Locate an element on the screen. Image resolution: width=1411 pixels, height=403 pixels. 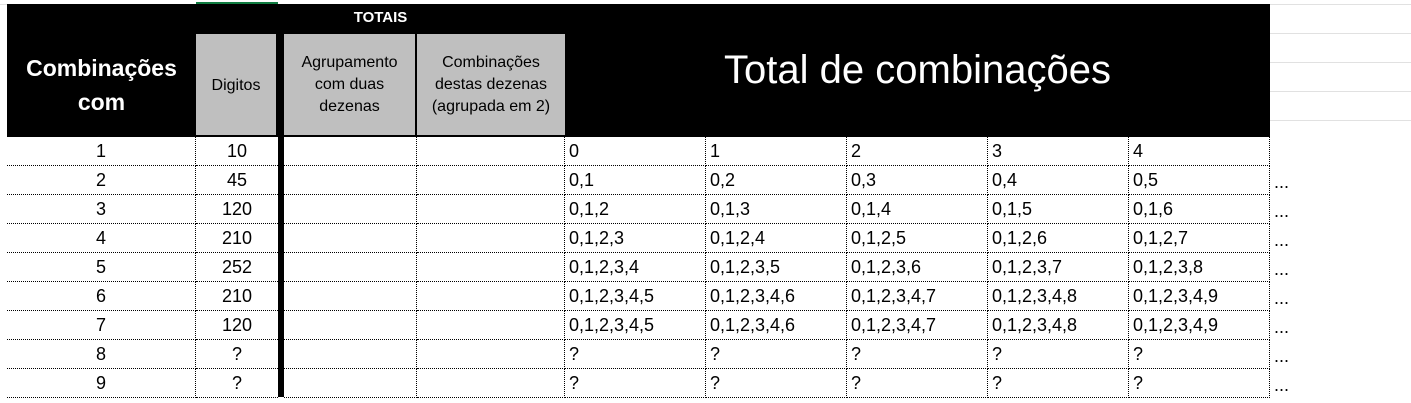
combination-cell: 0,4 is located at coordinates (1058, 180).